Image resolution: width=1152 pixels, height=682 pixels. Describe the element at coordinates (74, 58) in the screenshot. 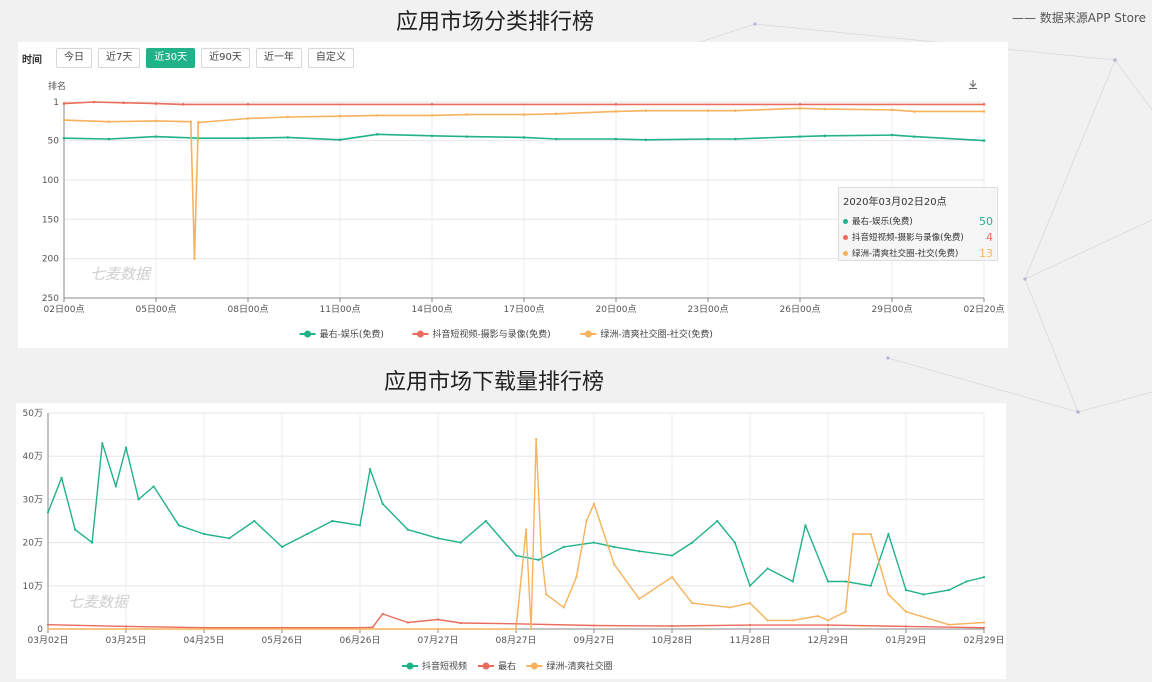

I see `range-button-today: 今日` at that location.